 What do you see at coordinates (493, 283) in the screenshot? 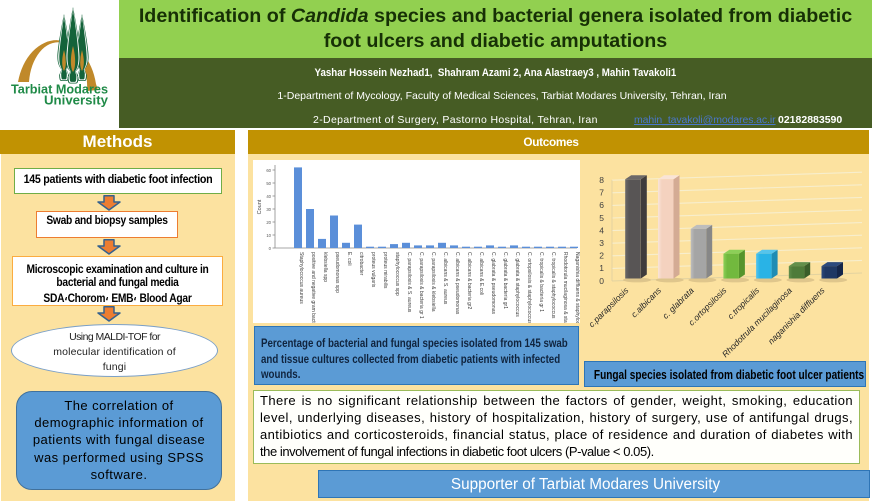
I see `svg-text: C. glabrata & pseudomonas` at bounding box center [493, 283].